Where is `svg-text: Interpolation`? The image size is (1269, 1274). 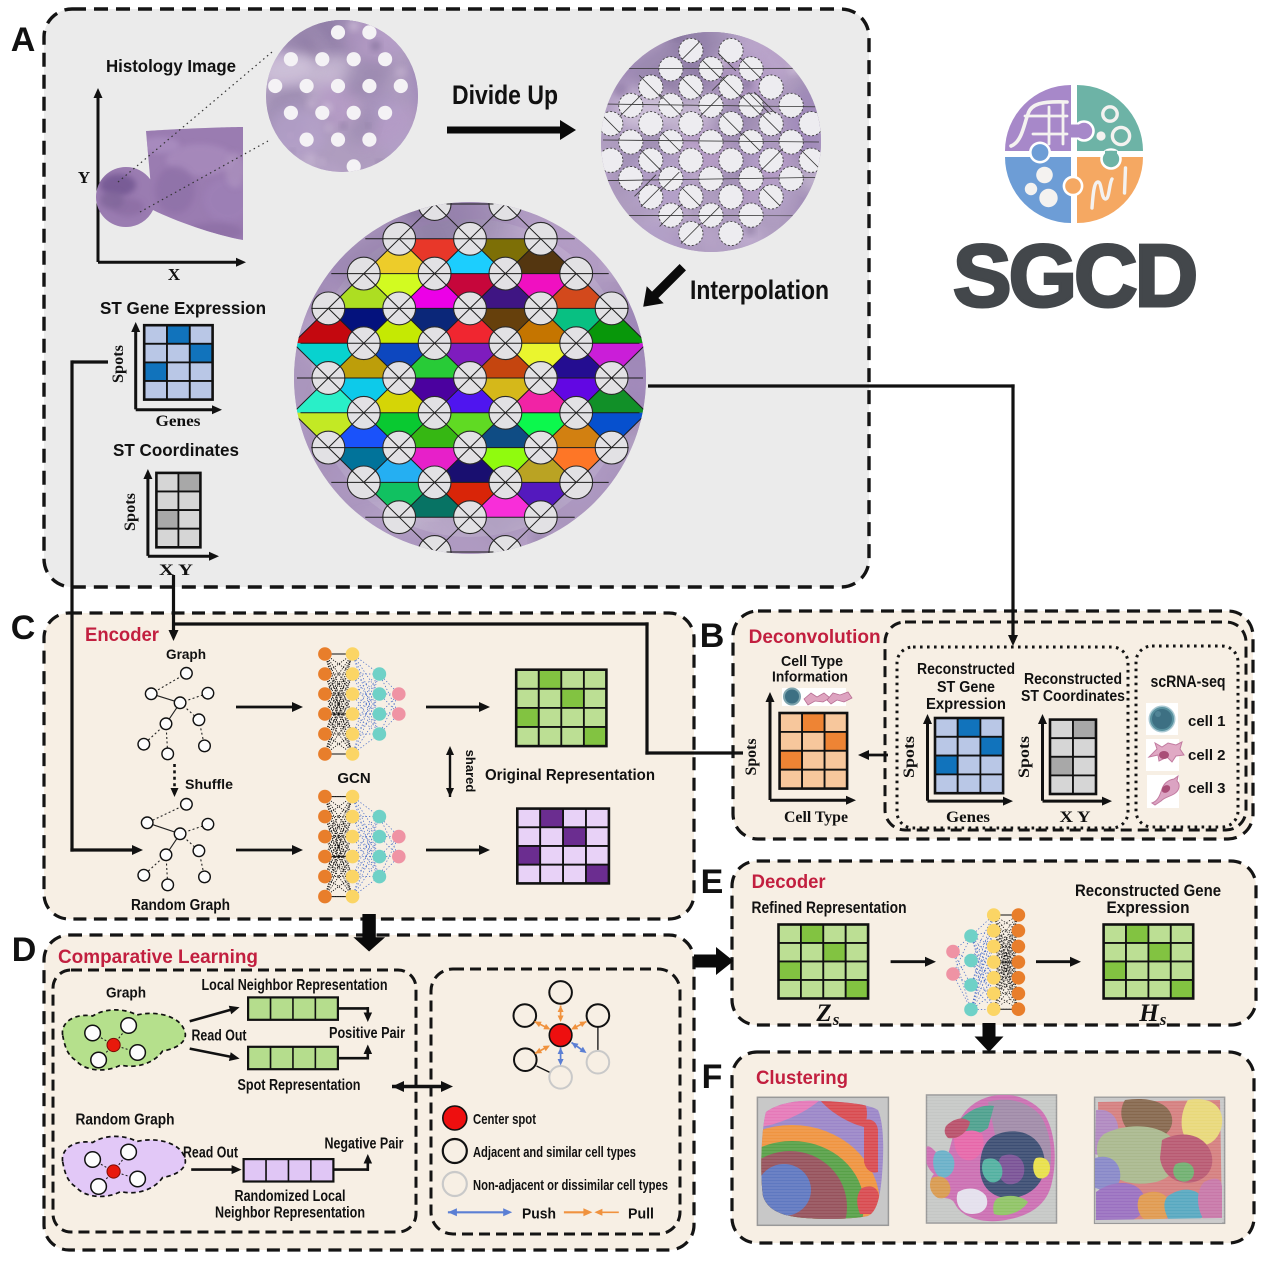
svg-text: Interpolation is located at coordinates (759, 290).